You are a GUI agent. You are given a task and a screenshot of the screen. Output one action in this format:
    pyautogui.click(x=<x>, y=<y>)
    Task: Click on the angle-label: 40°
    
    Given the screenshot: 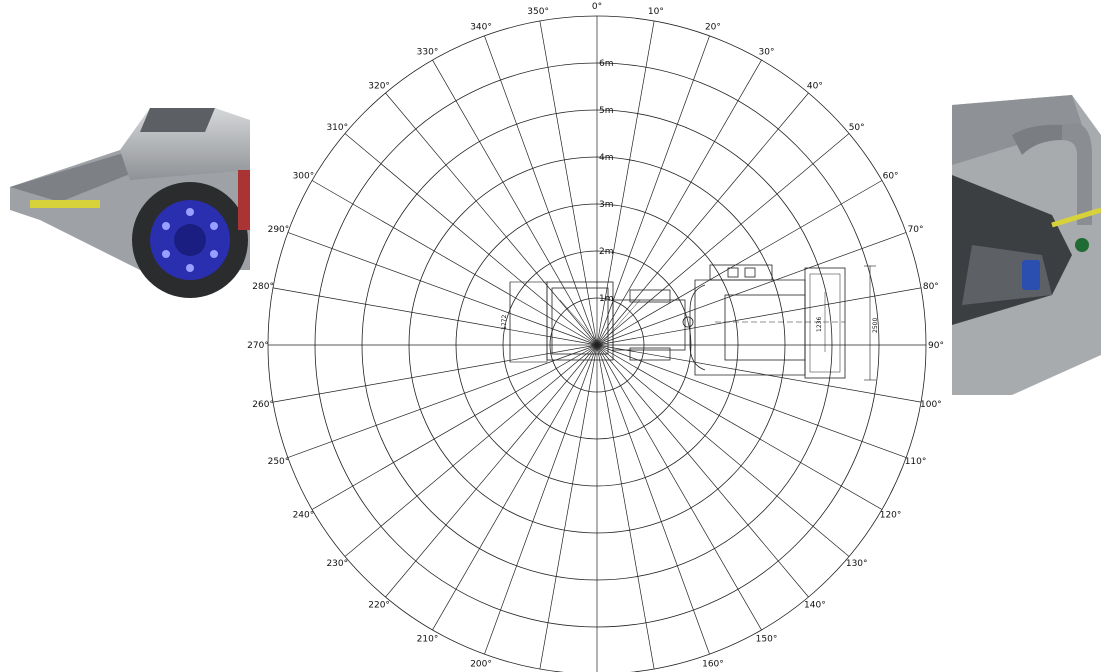 What is the action you would take?
    pyautogui.click(x=815, y=86)
    